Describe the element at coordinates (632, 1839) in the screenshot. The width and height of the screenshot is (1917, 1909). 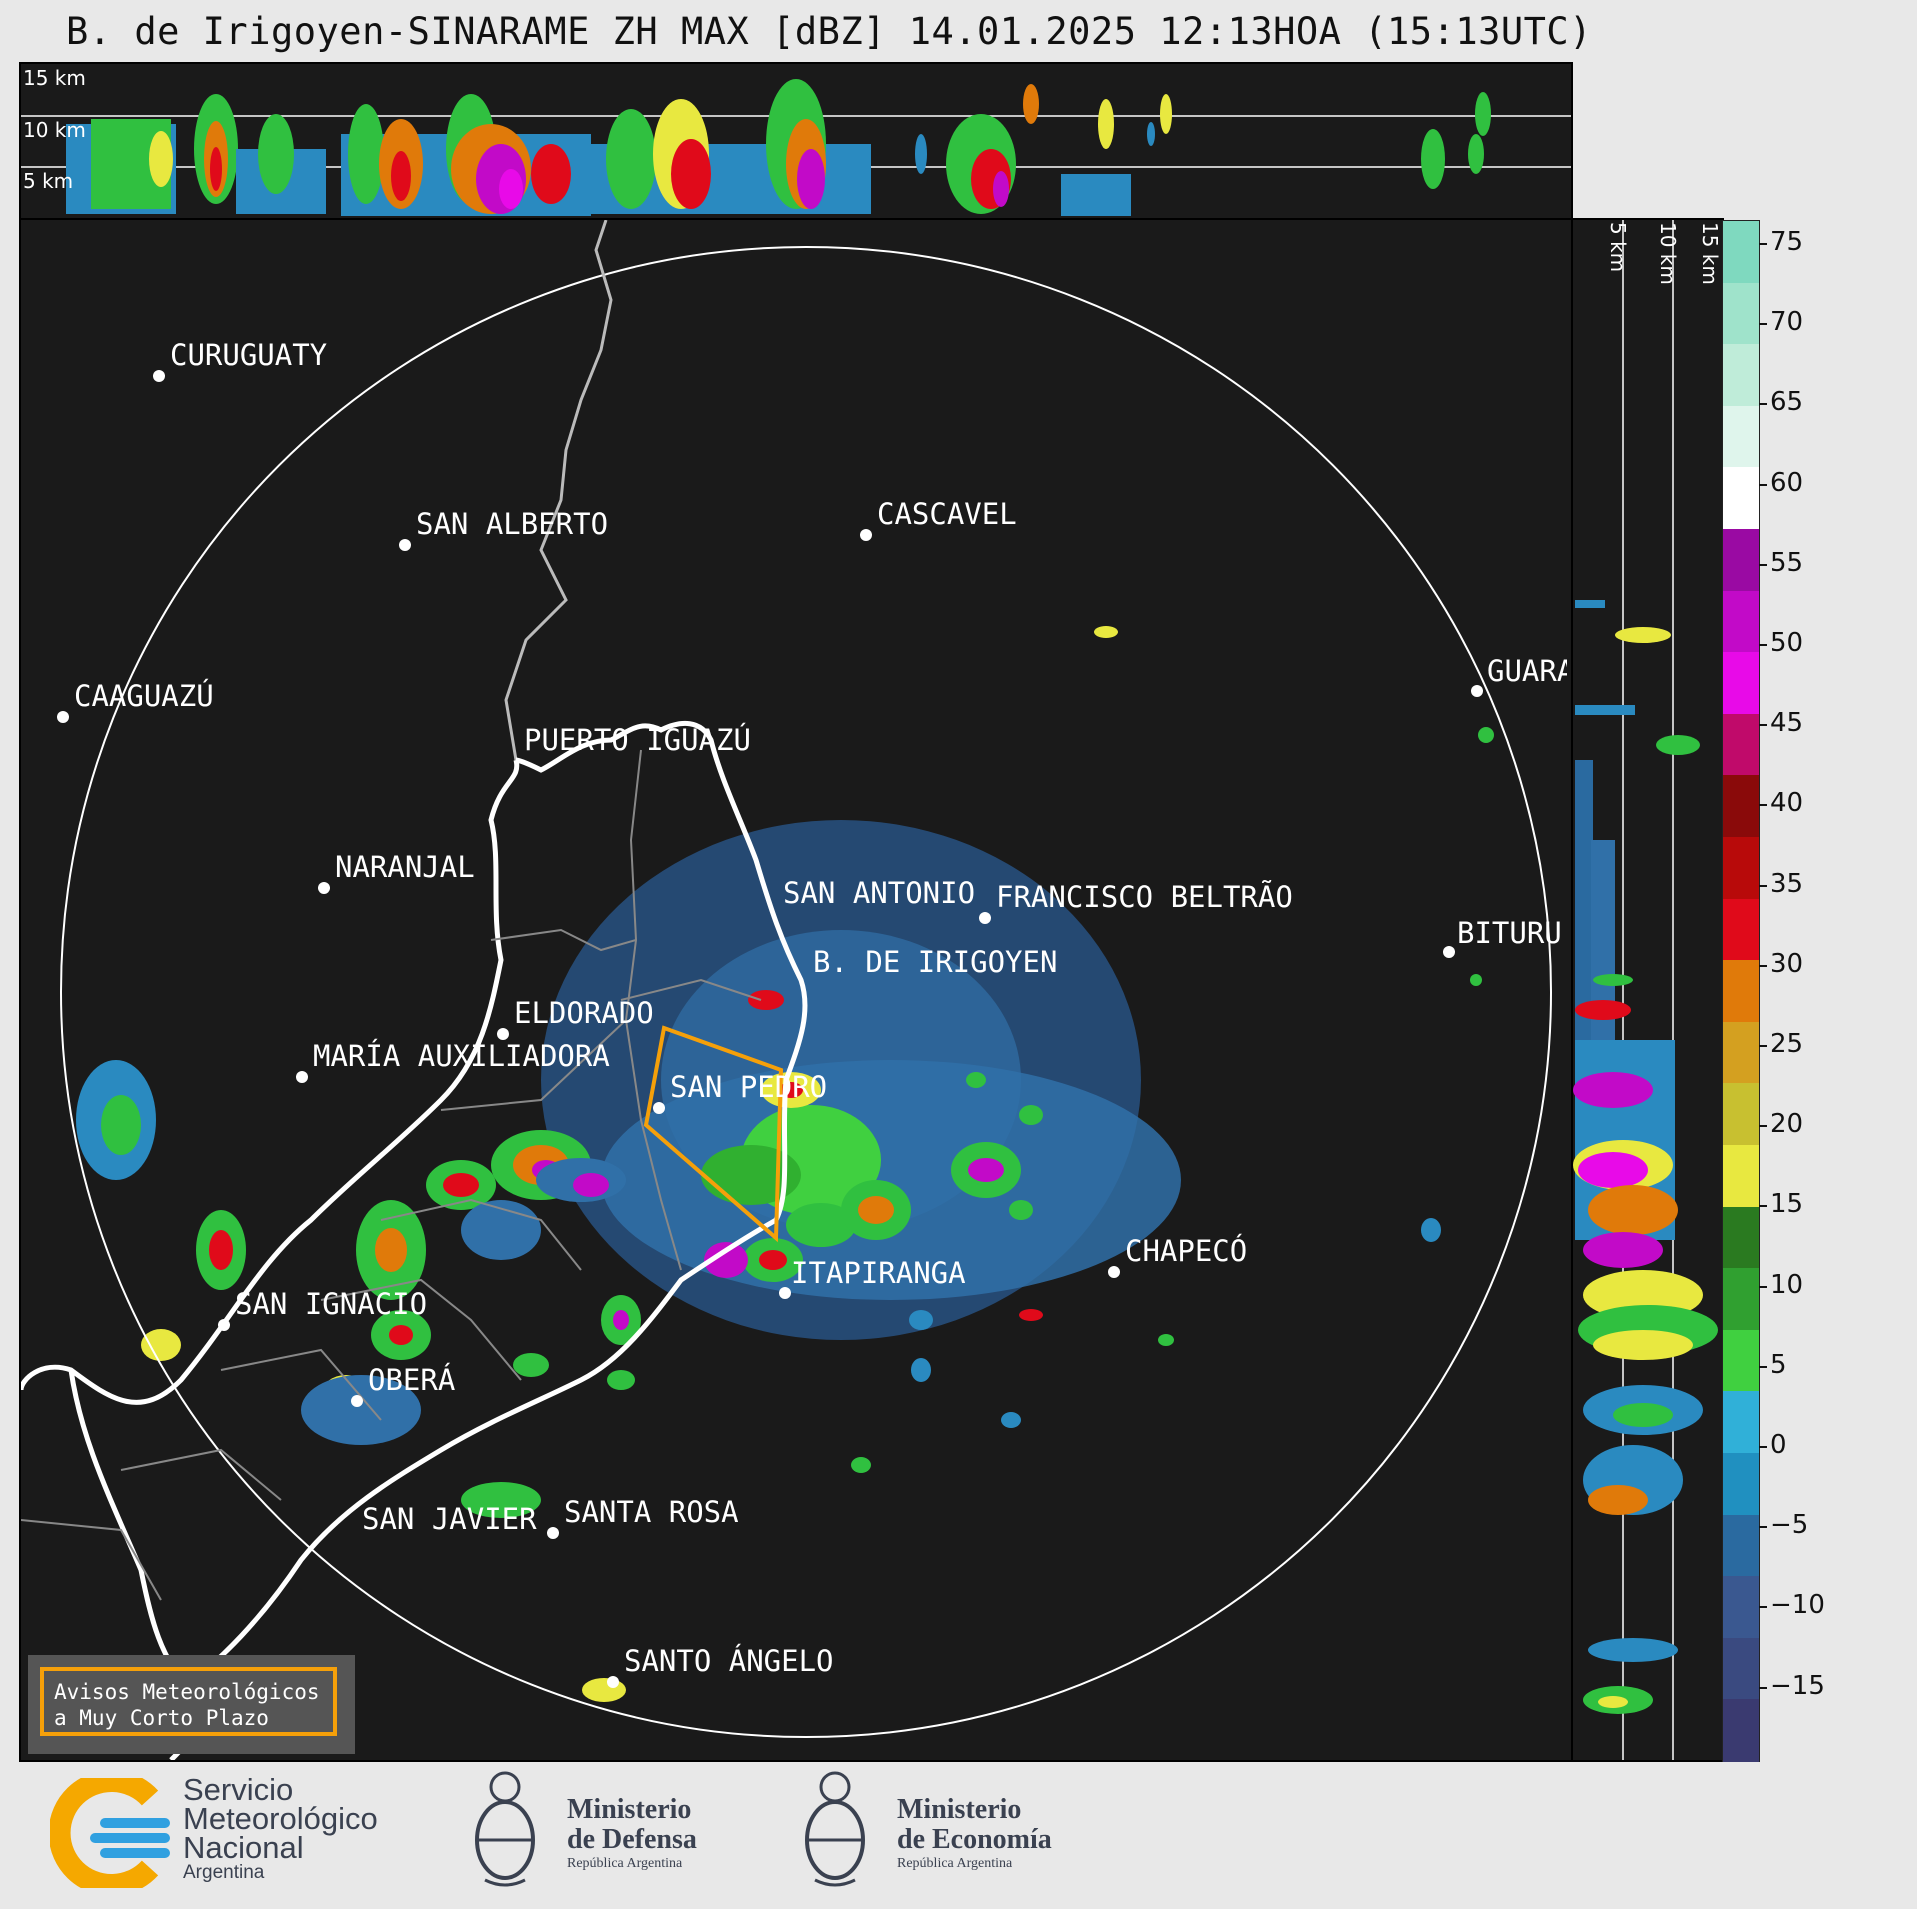
I see `defensa-line2: de Defensa` at that location.